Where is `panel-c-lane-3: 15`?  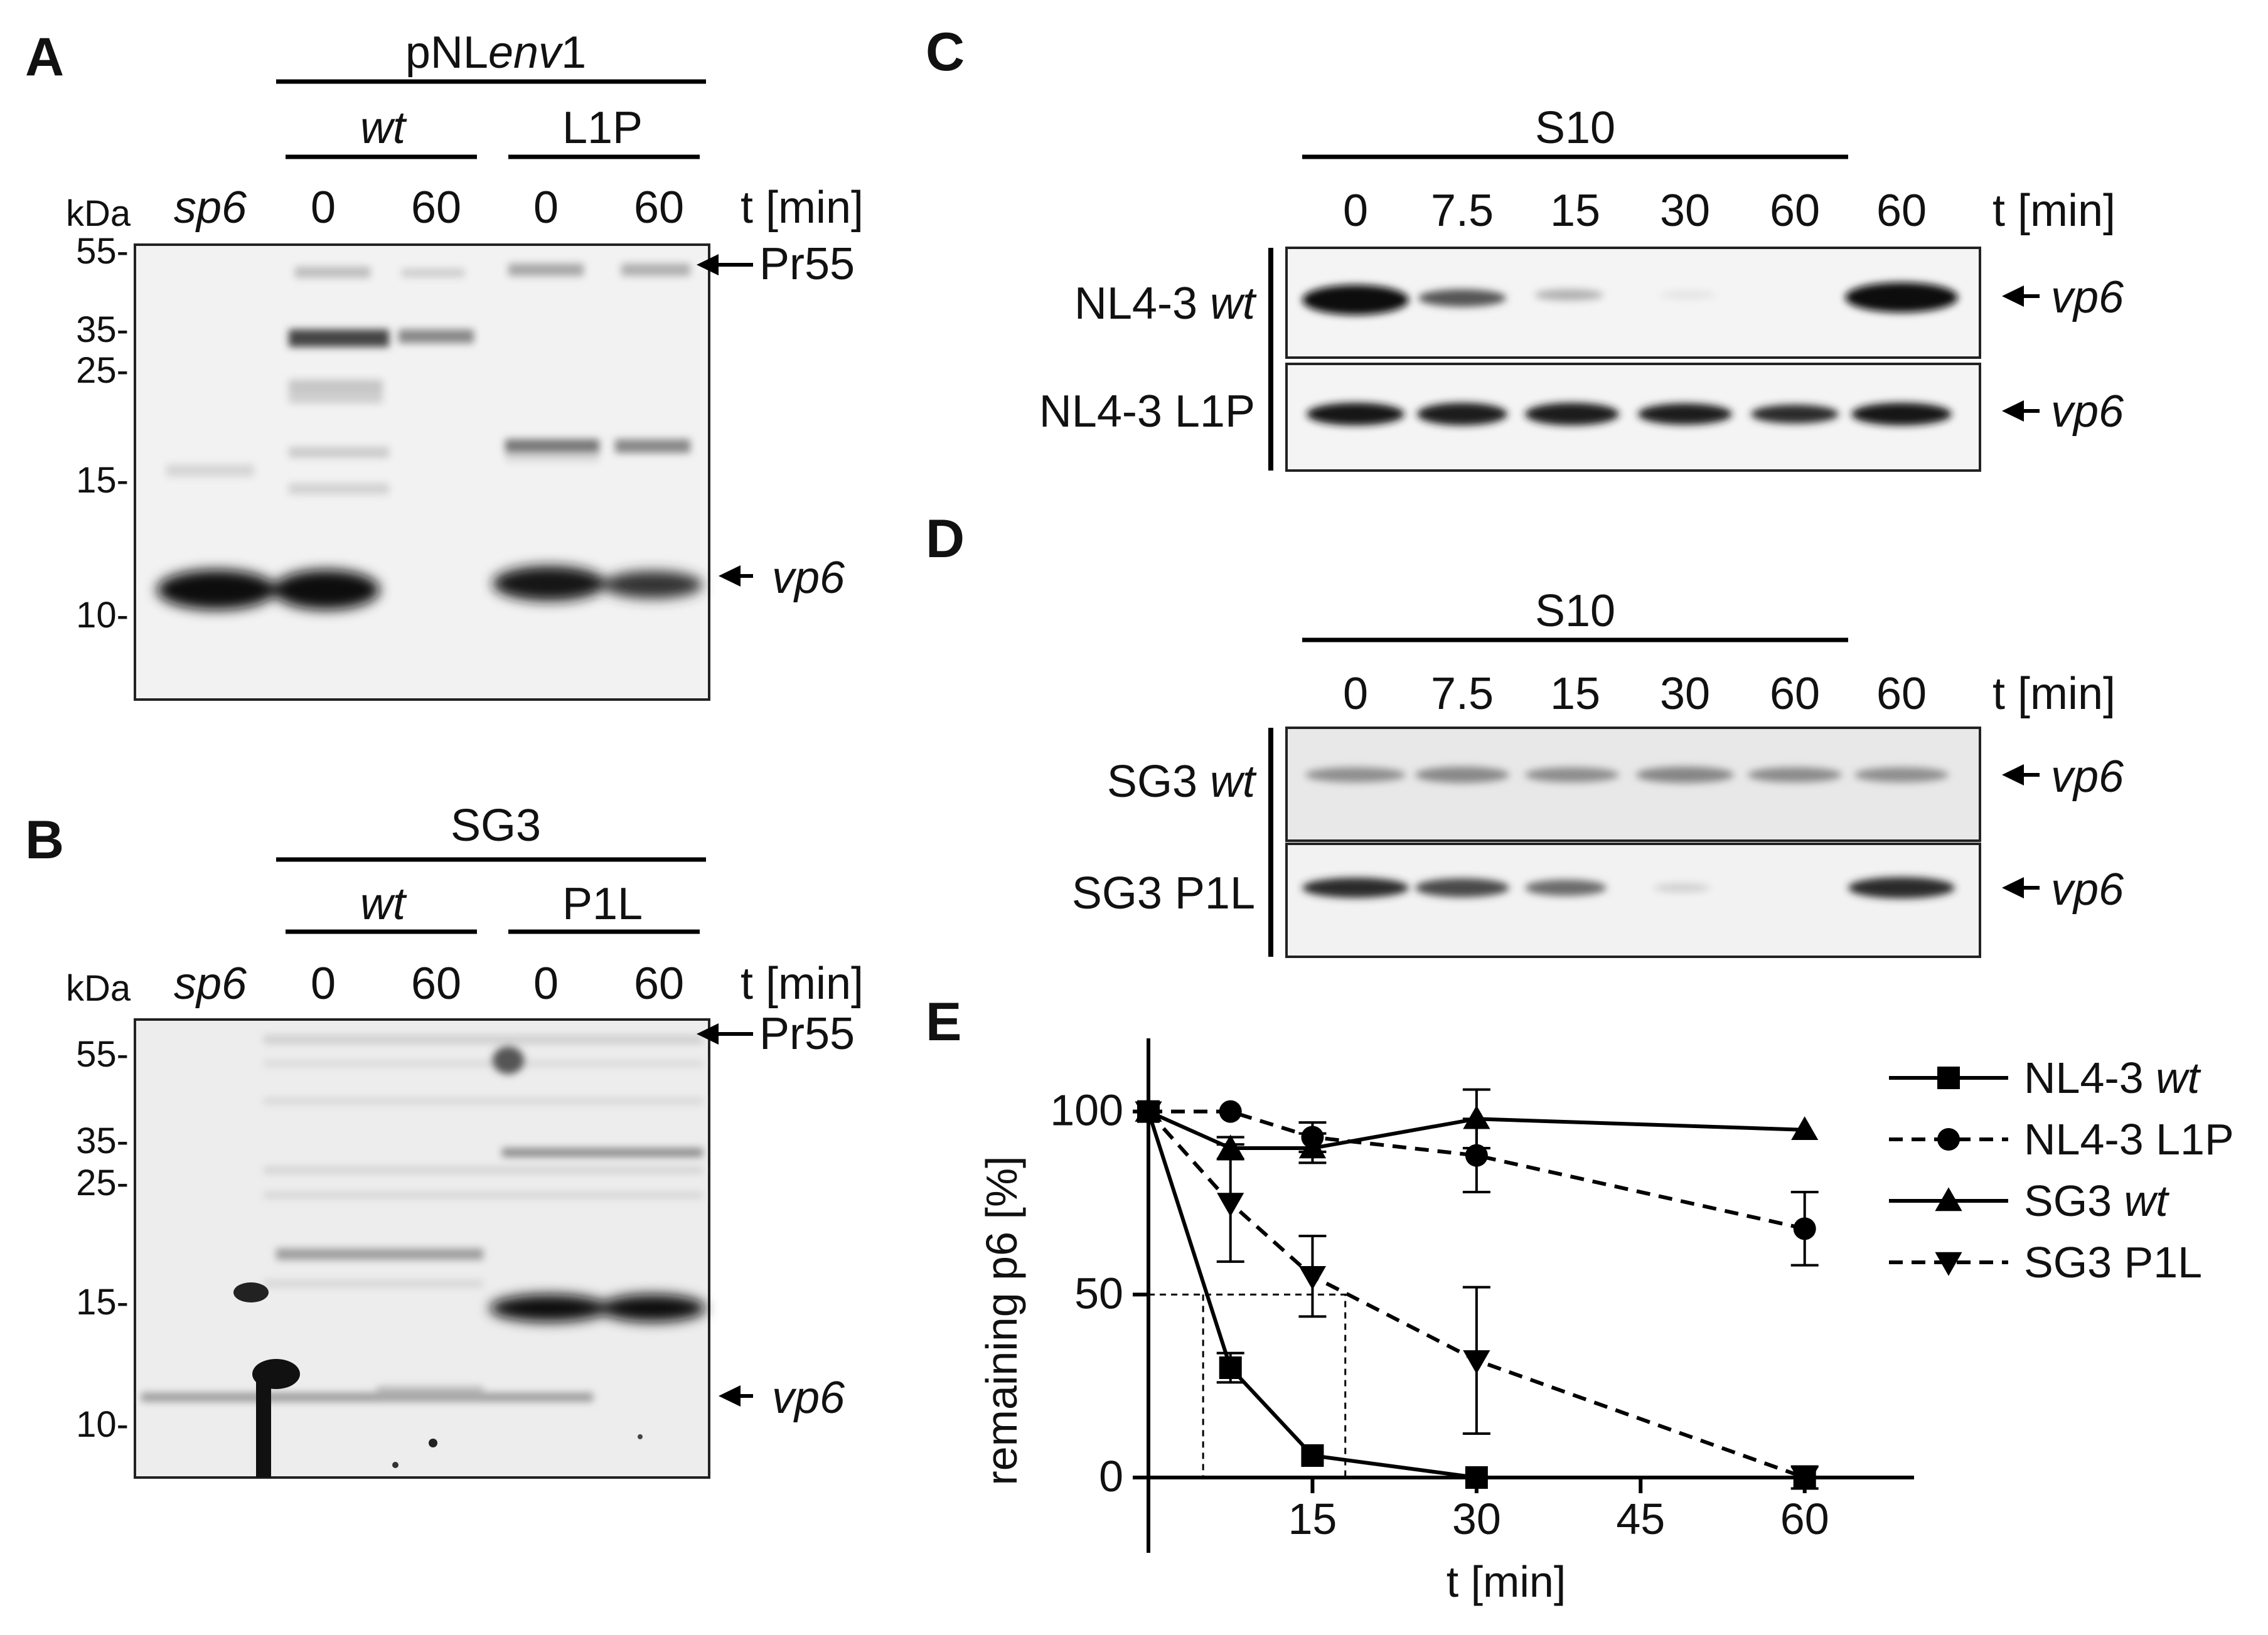
panel-c-lane-3: 15 is located at coordinates (1575, 211).